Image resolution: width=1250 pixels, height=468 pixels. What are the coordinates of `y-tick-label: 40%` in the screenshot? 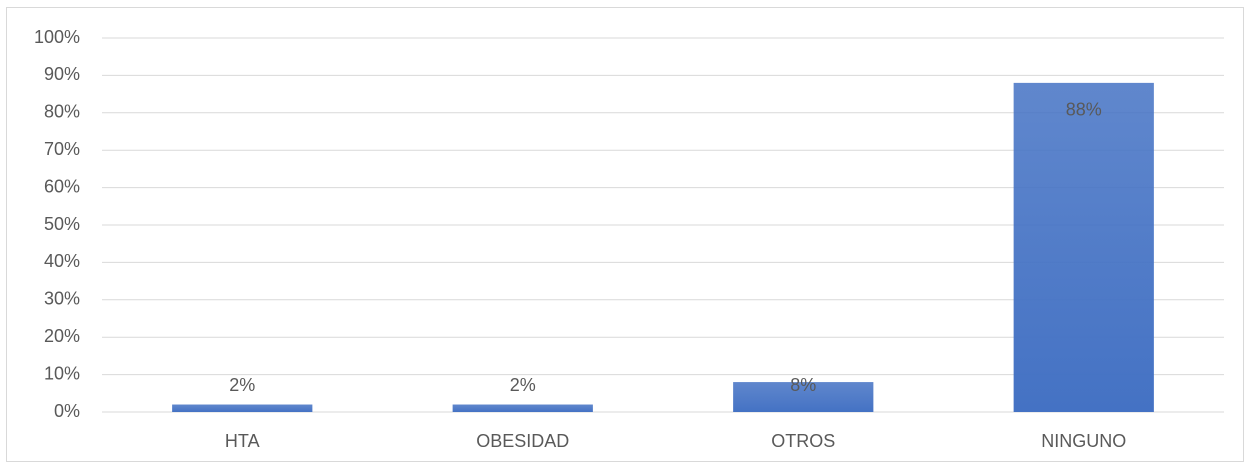 It's located at (62, 261).